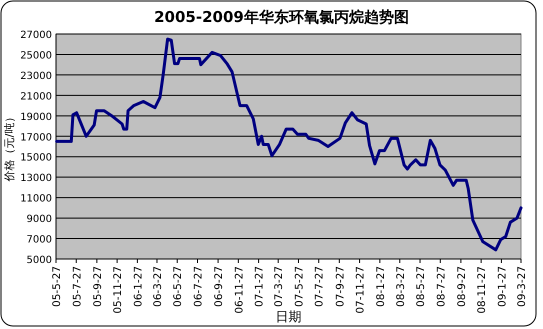 This screenshot has height=329, width=543. Describe the element at coordinates (421, 286) in the screenshot. I see `x-tick-label: 08-5-27` at that location.